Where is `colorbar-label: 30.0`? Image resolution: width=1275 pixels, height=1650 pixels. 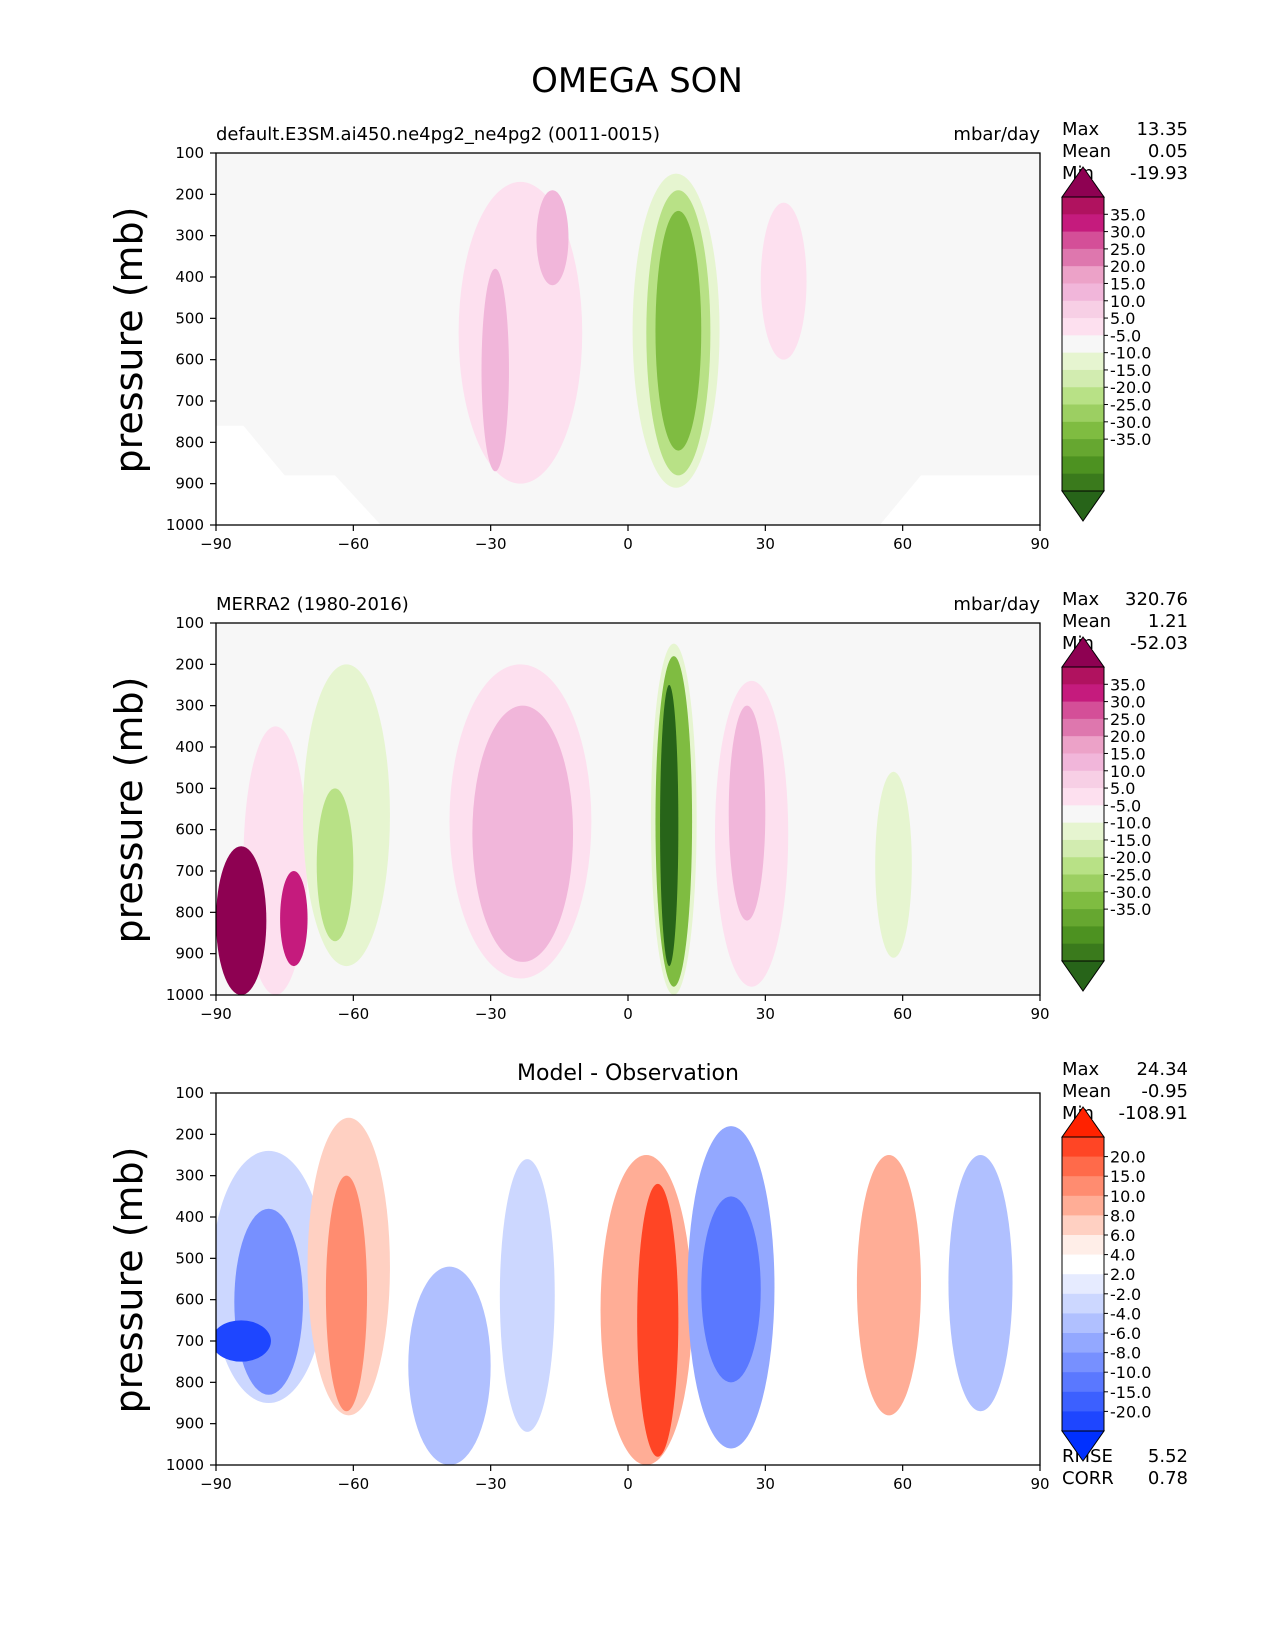
colorbar-label: 30.0 is located at coordinates (1128, 232).